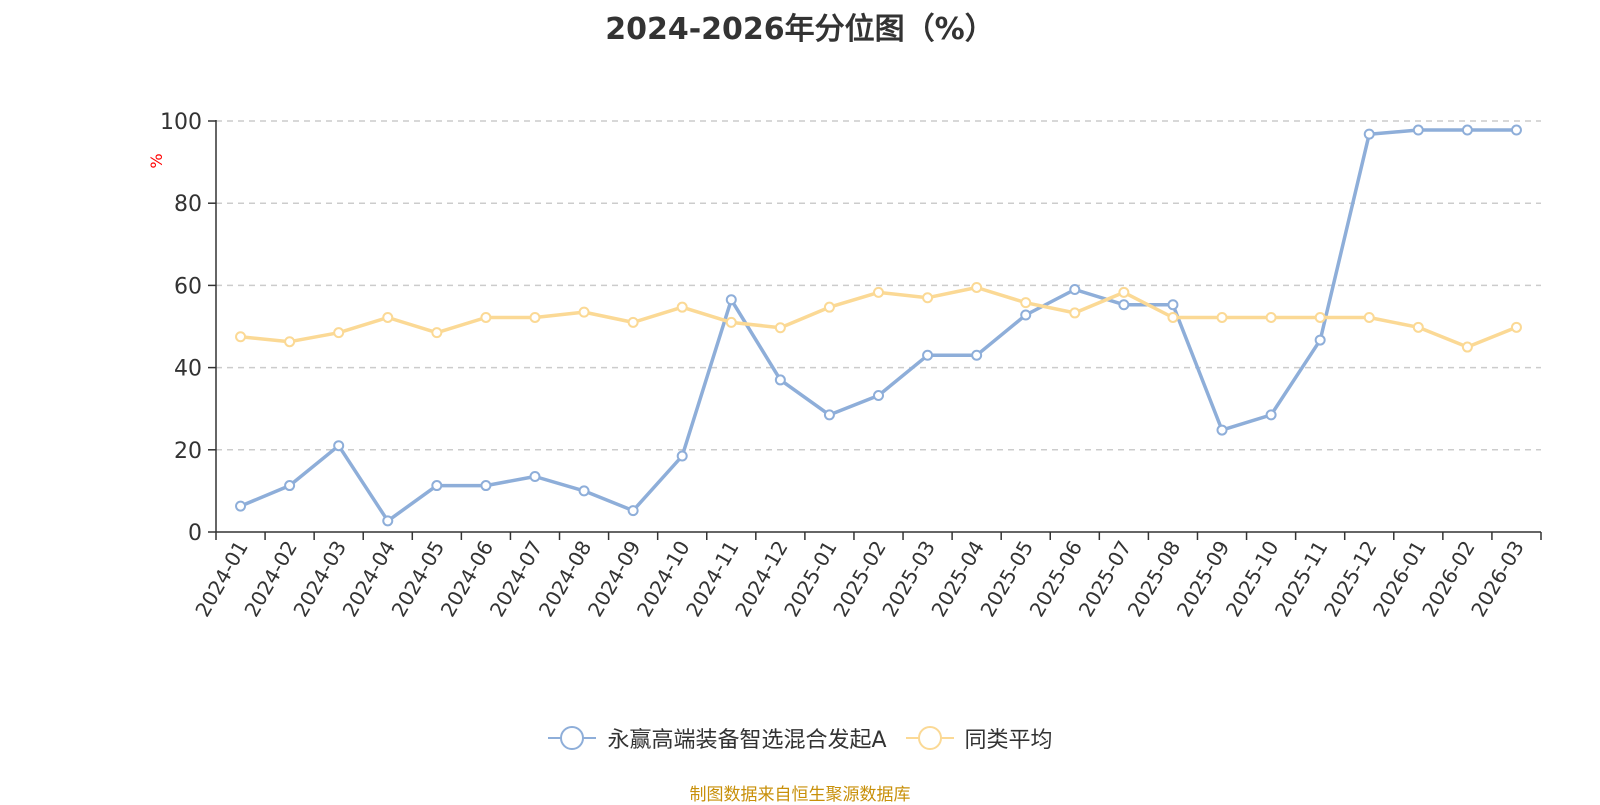 The image size is (1600, 805). I want to click on legend-item-average: 同类平均, so click(979, 738).